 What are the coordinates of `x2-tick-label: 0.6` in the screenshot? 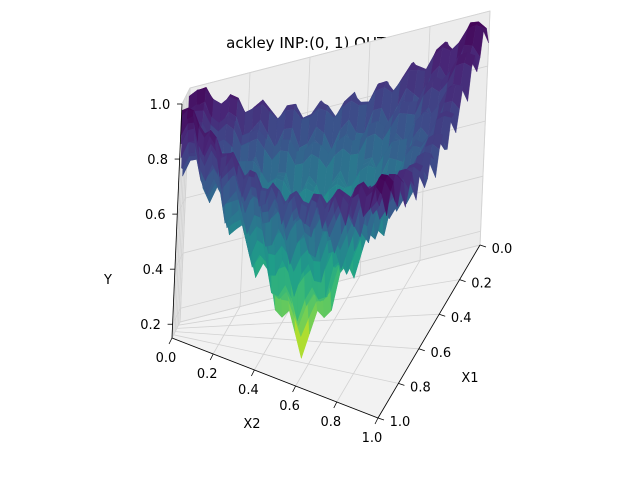 It's located at (289, 406).